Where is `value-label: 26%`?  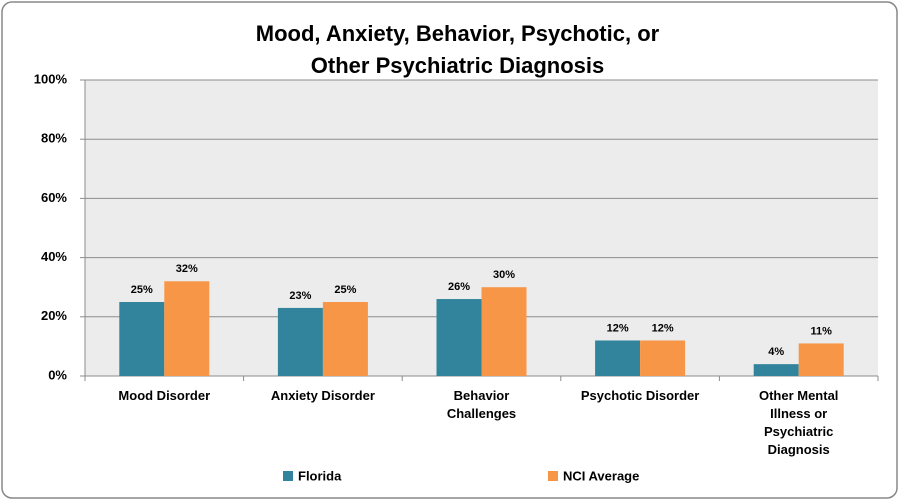 value-label: 26% is located at coordinates (459, 287).